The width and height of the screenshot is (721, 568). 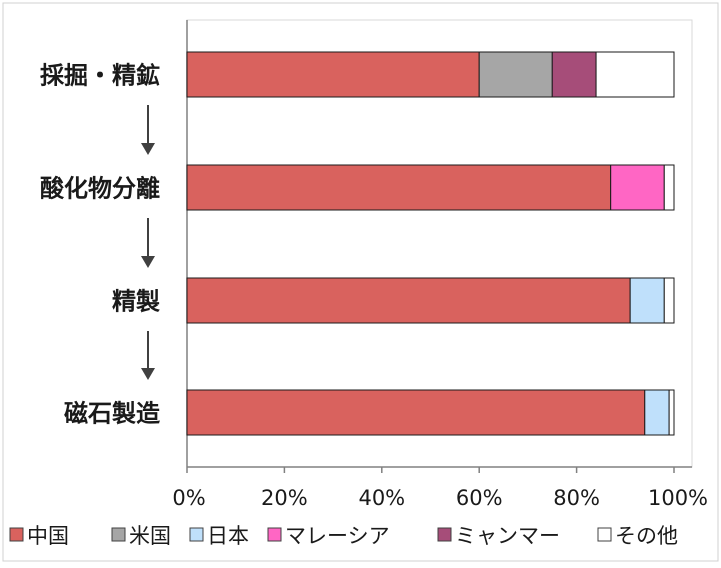 I want to click on x-axis: 0% 20% 40% 60% 80% 100%, so click(x=440, y=488).